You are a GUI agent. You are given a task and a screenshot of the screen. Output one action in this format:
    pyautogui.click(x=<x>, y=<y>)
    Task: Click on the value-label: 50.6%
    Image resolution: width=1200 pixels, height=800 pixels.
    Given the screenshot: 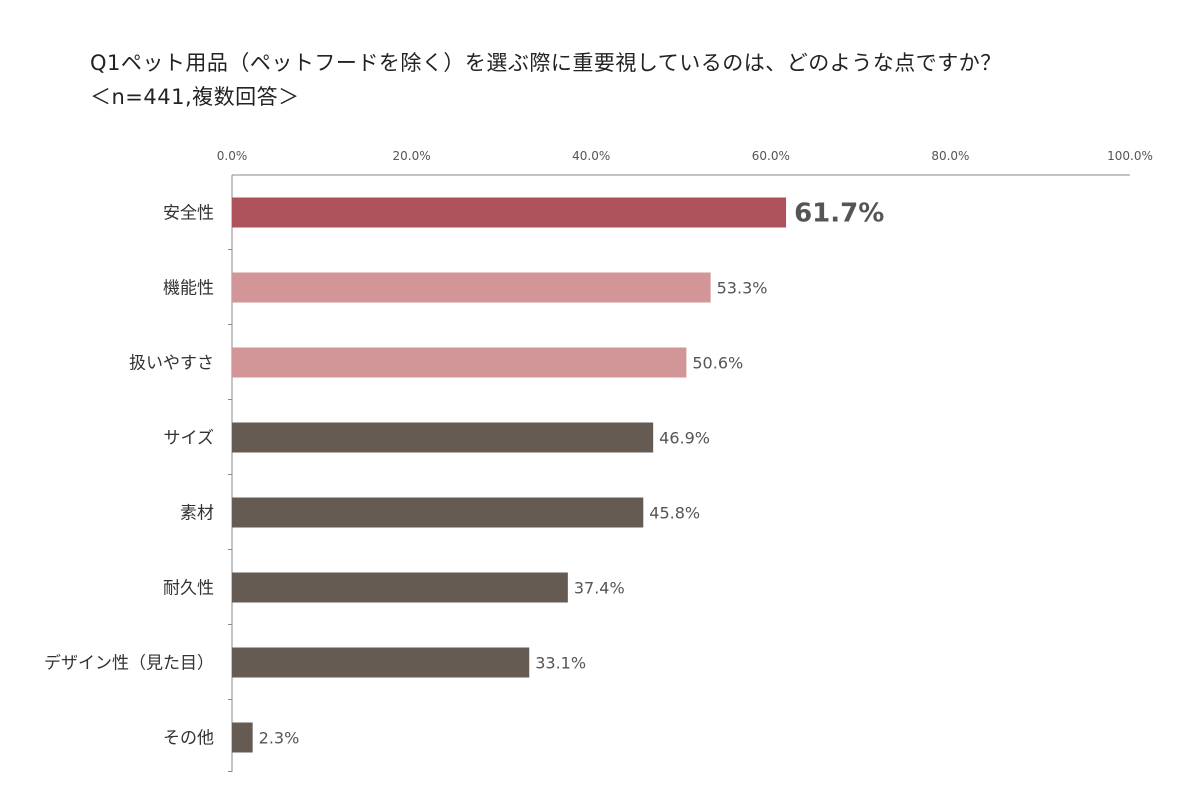 What is the action you would take?
    pyautogui.click(x=717, y=363)
    